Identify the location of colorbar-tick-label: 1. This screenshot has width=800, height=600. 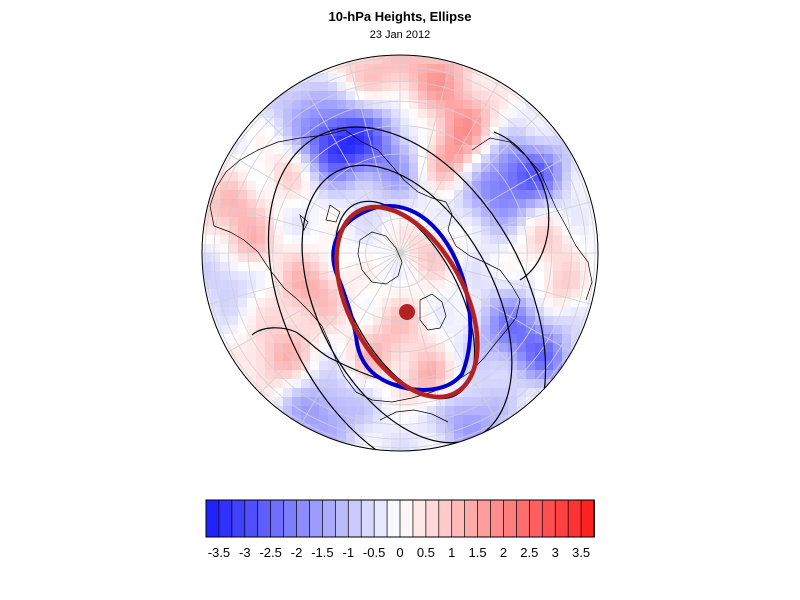
(451, 552).